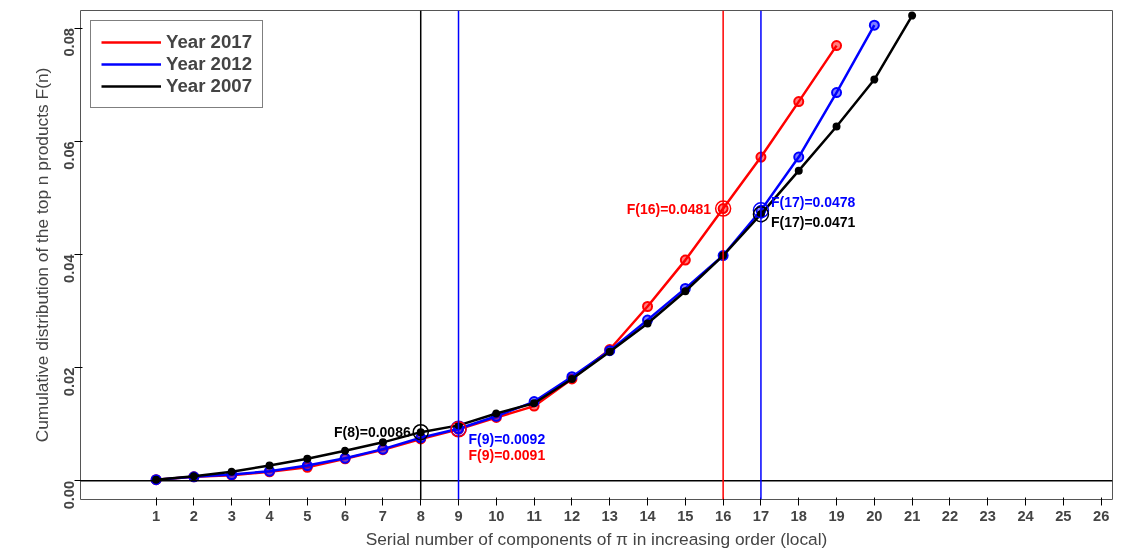 This screenshot has height=559, width=1122. Describe the element at coordinates (345, 515) in the screenshot. I see `x-tick-label: 6` at that location.